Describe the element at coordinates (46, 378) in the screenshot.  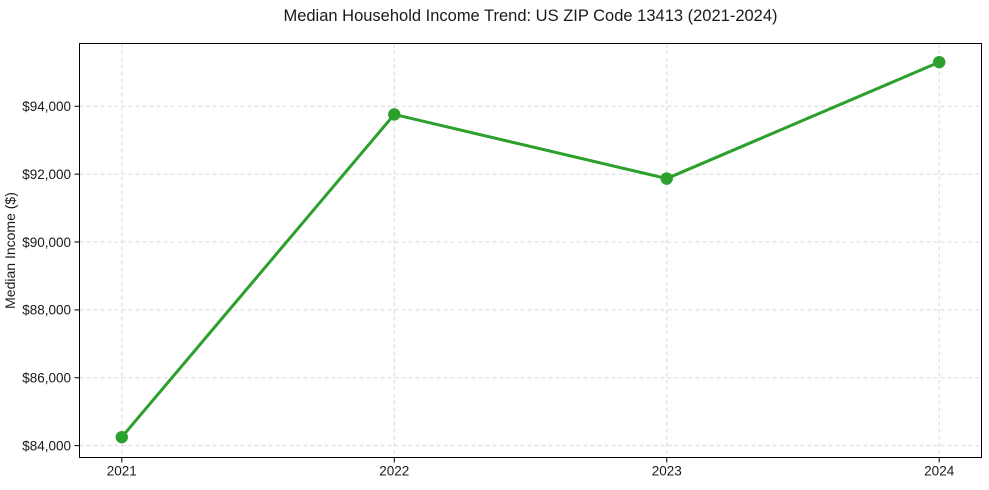
I see `y-tick-label: $86,000` at that location.